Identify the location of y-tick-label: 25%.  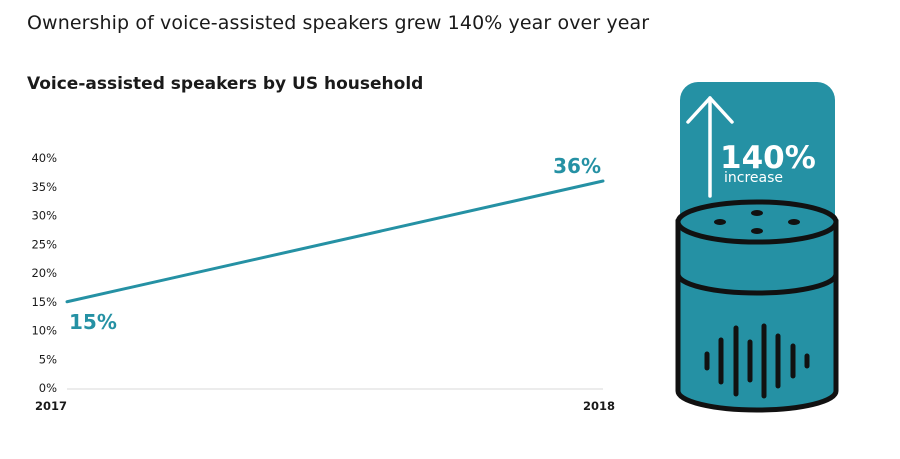
(44, 244).